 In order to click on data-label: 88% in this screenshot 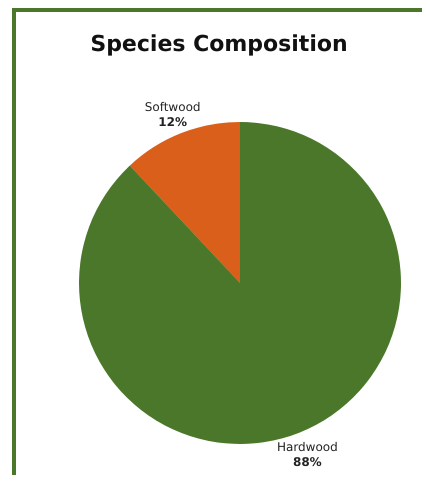, I will do `click(307, 462)`.